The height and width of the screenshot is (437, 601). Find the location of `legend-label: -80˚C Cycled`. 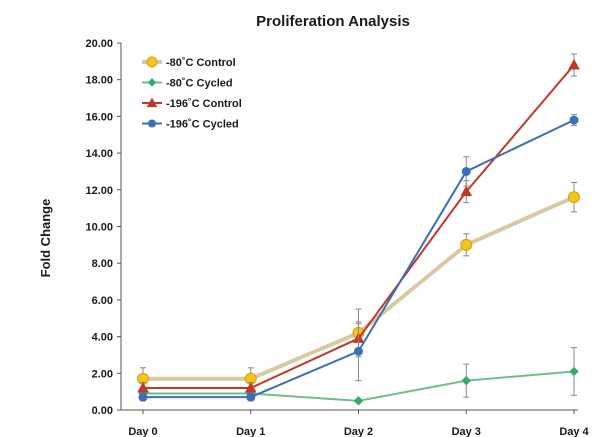

legend-label: -80˚C Cycled is located at coordinates (199, 84).